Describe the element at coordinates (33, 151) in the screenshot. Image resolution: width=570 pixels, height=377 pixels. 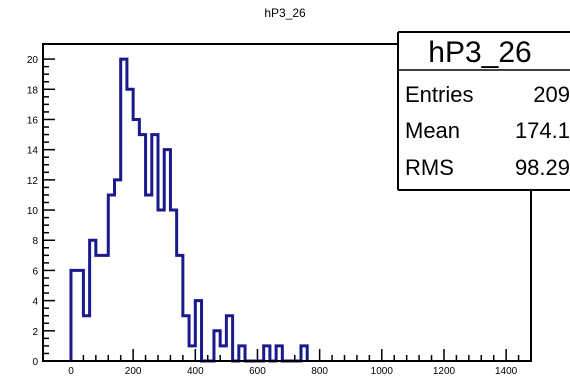
I see `y-tick-label: 14` at that location.